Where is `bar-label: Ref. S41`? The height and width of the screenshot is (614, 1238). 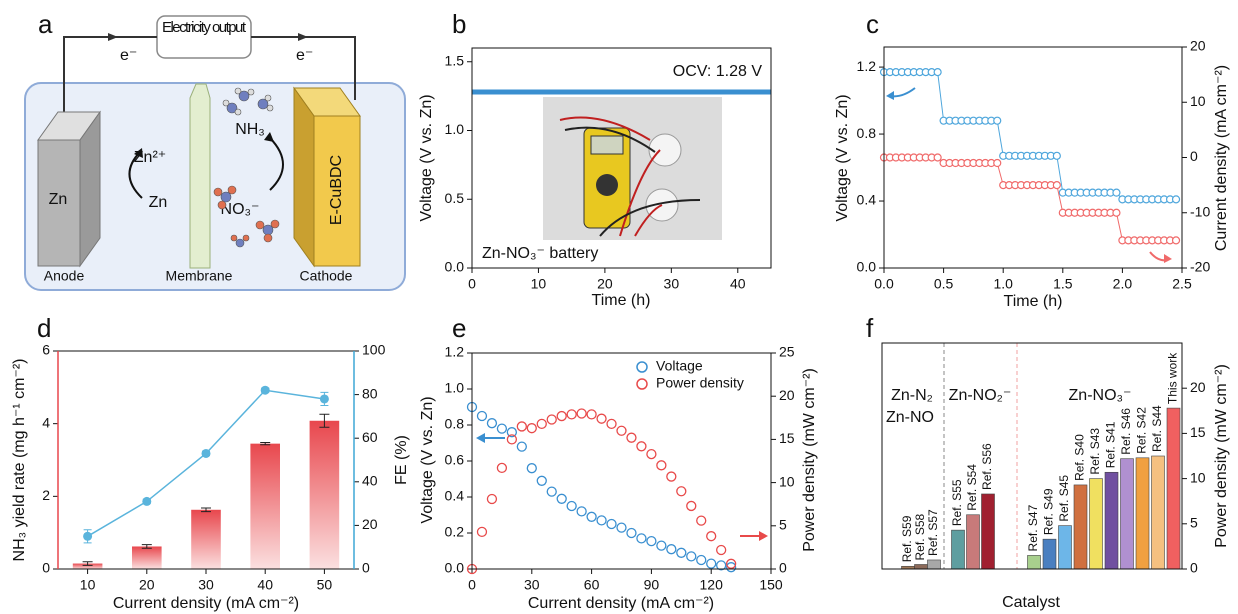
bar-label: Ref. S41 is located at coordinates (1111, 444).